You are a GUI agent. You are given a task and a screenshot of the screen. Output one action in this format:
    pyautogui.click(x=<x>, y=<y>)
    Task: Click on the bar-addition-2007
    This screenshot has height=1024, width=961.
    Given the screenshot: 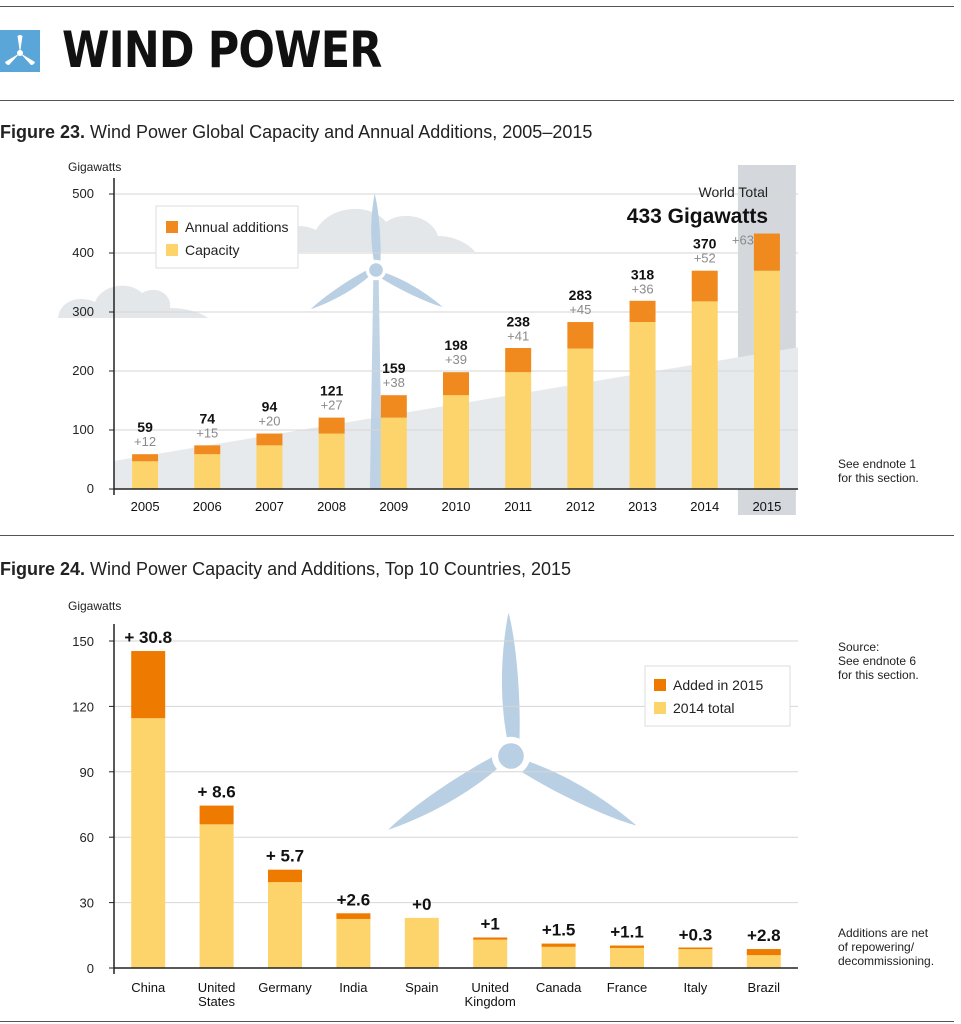 What is the action you would take?
    pyautogui.click(x=269, y=439)
    